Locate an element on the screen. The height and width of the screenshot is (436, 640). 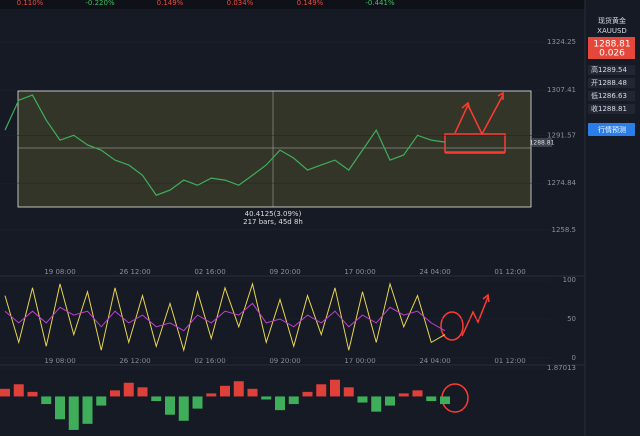
stat-label: 低 is located at coordinates (594, 95).